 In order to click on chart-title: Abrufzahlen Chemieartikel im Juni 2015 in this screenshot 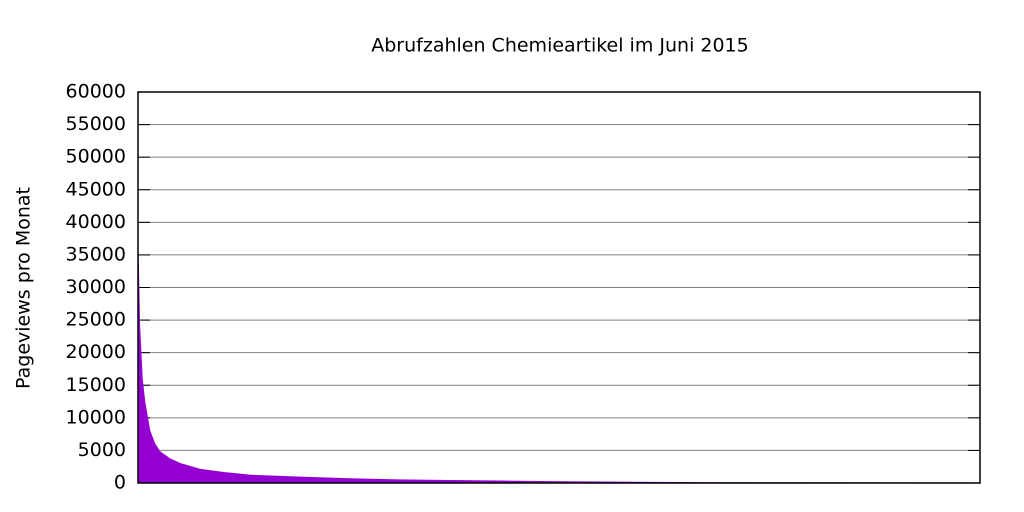, I will do `click(560, 46)`.